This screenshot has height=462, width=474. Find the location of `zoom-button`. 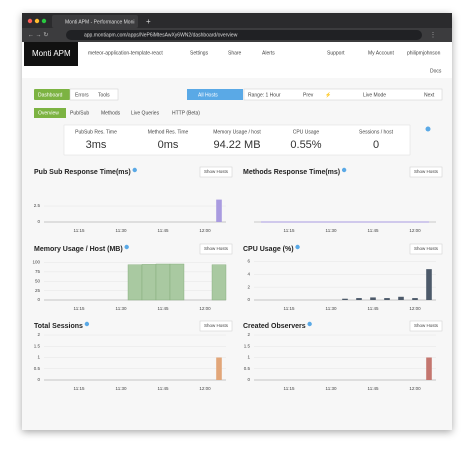

zoom-button is located at coordinates (44, 21).